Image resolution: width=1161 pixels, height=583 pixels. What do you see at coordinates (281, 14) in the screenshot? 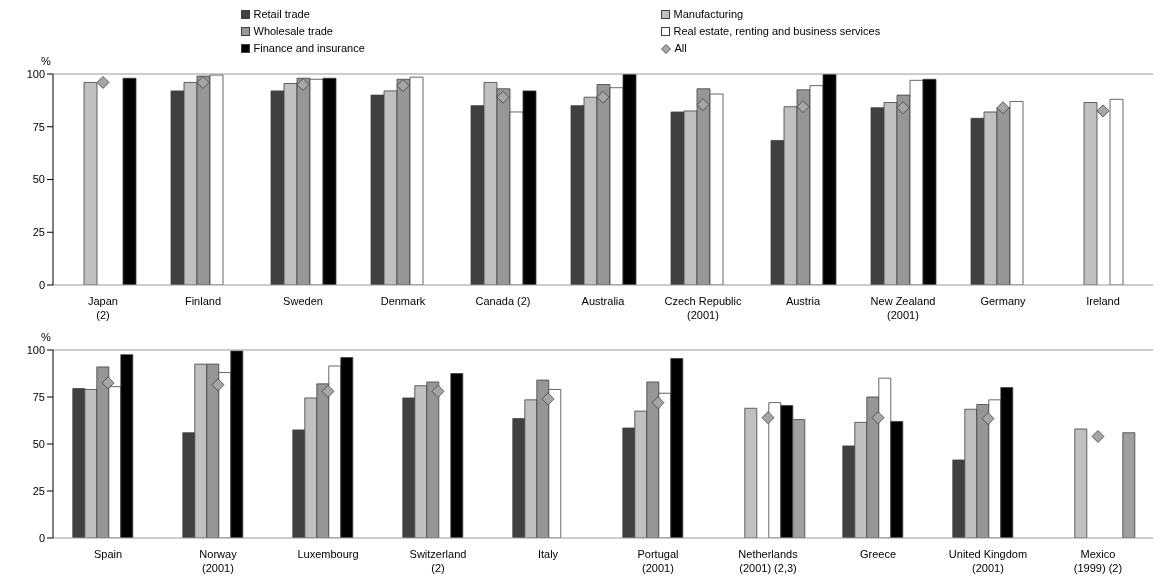
I see `legend-label: Retail trade` at bounding box center [281, 14].